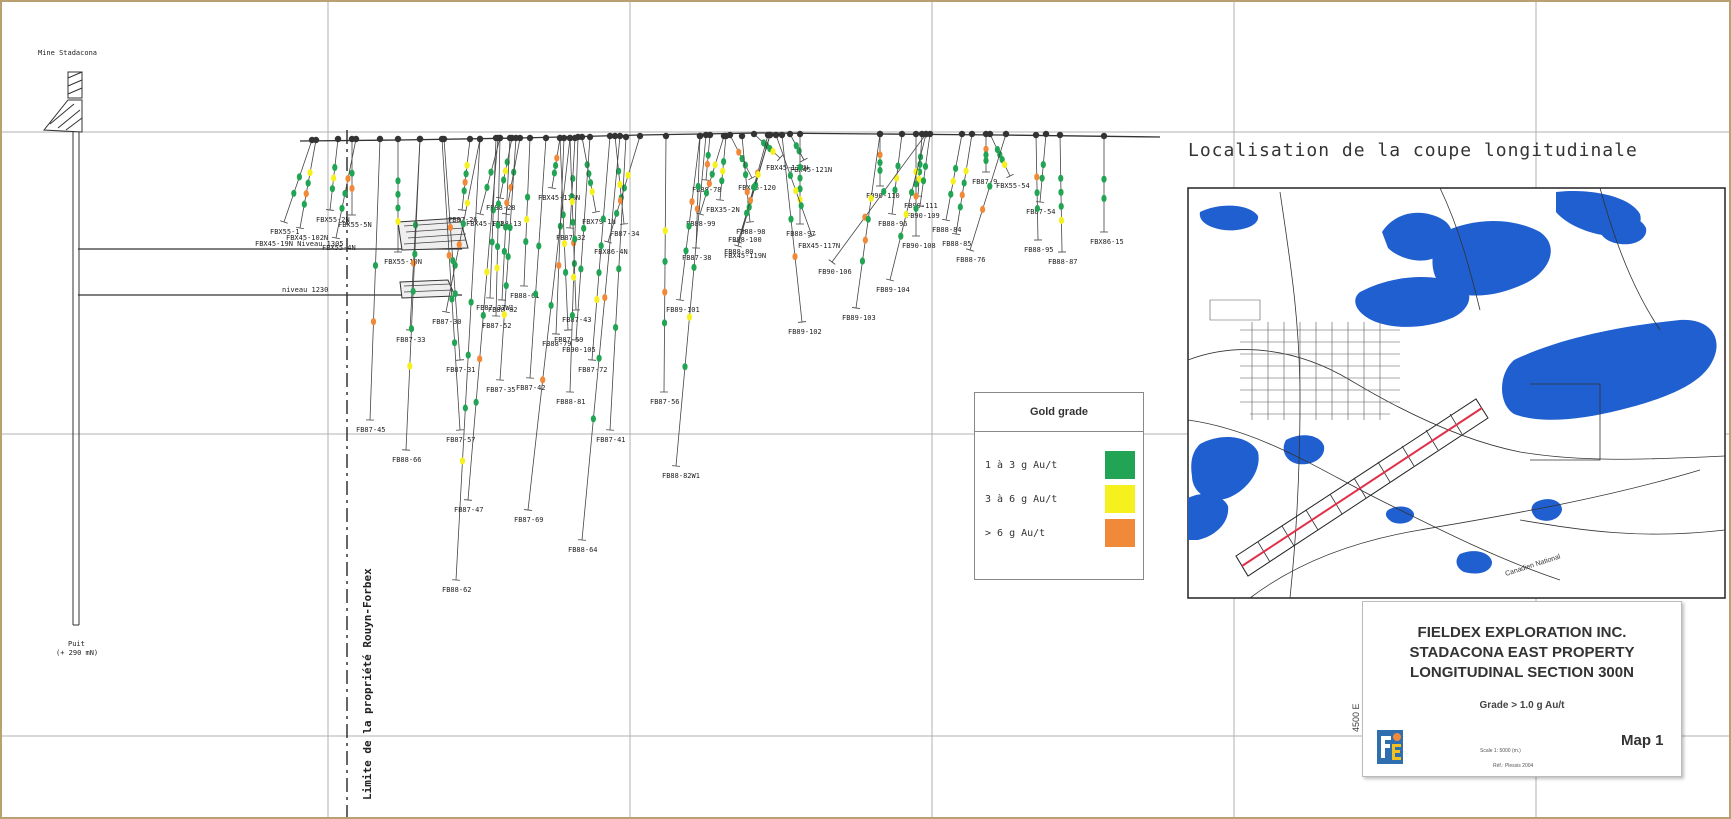  I want to click on legend-item-mid: 3 à 6 g Au/t, so click(1060, 499).